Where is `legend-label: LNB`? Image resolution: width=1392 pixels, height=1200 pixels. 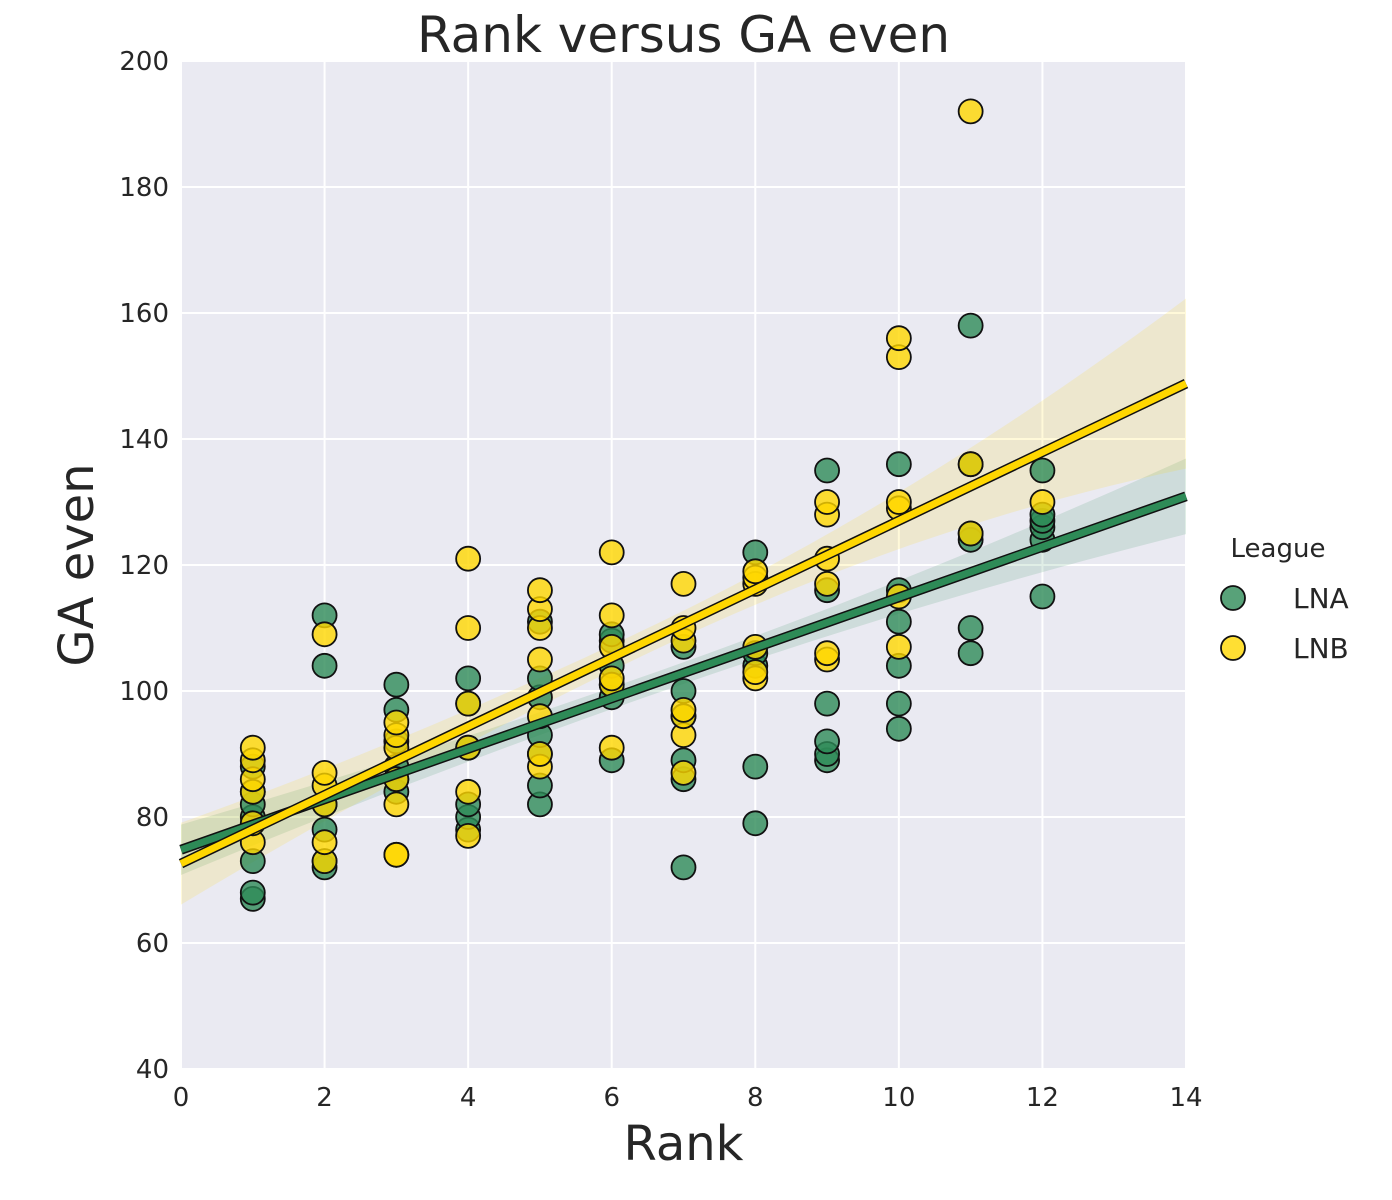
legend-label: LNB is located at coordinates (1321, 648).